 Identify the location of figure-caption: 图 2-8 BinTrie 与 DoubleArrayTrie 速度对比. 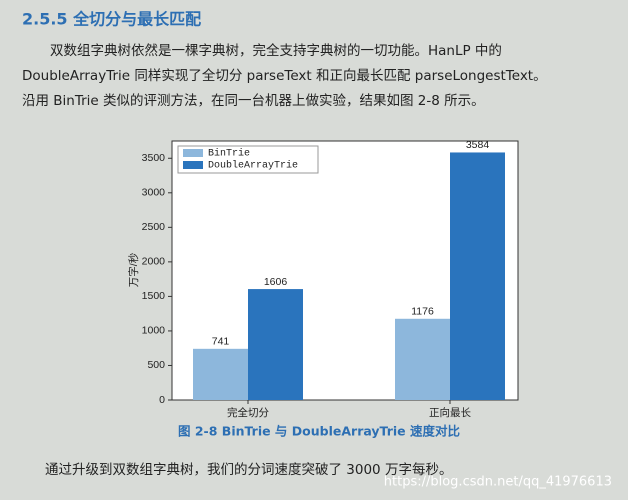
(319, 431).